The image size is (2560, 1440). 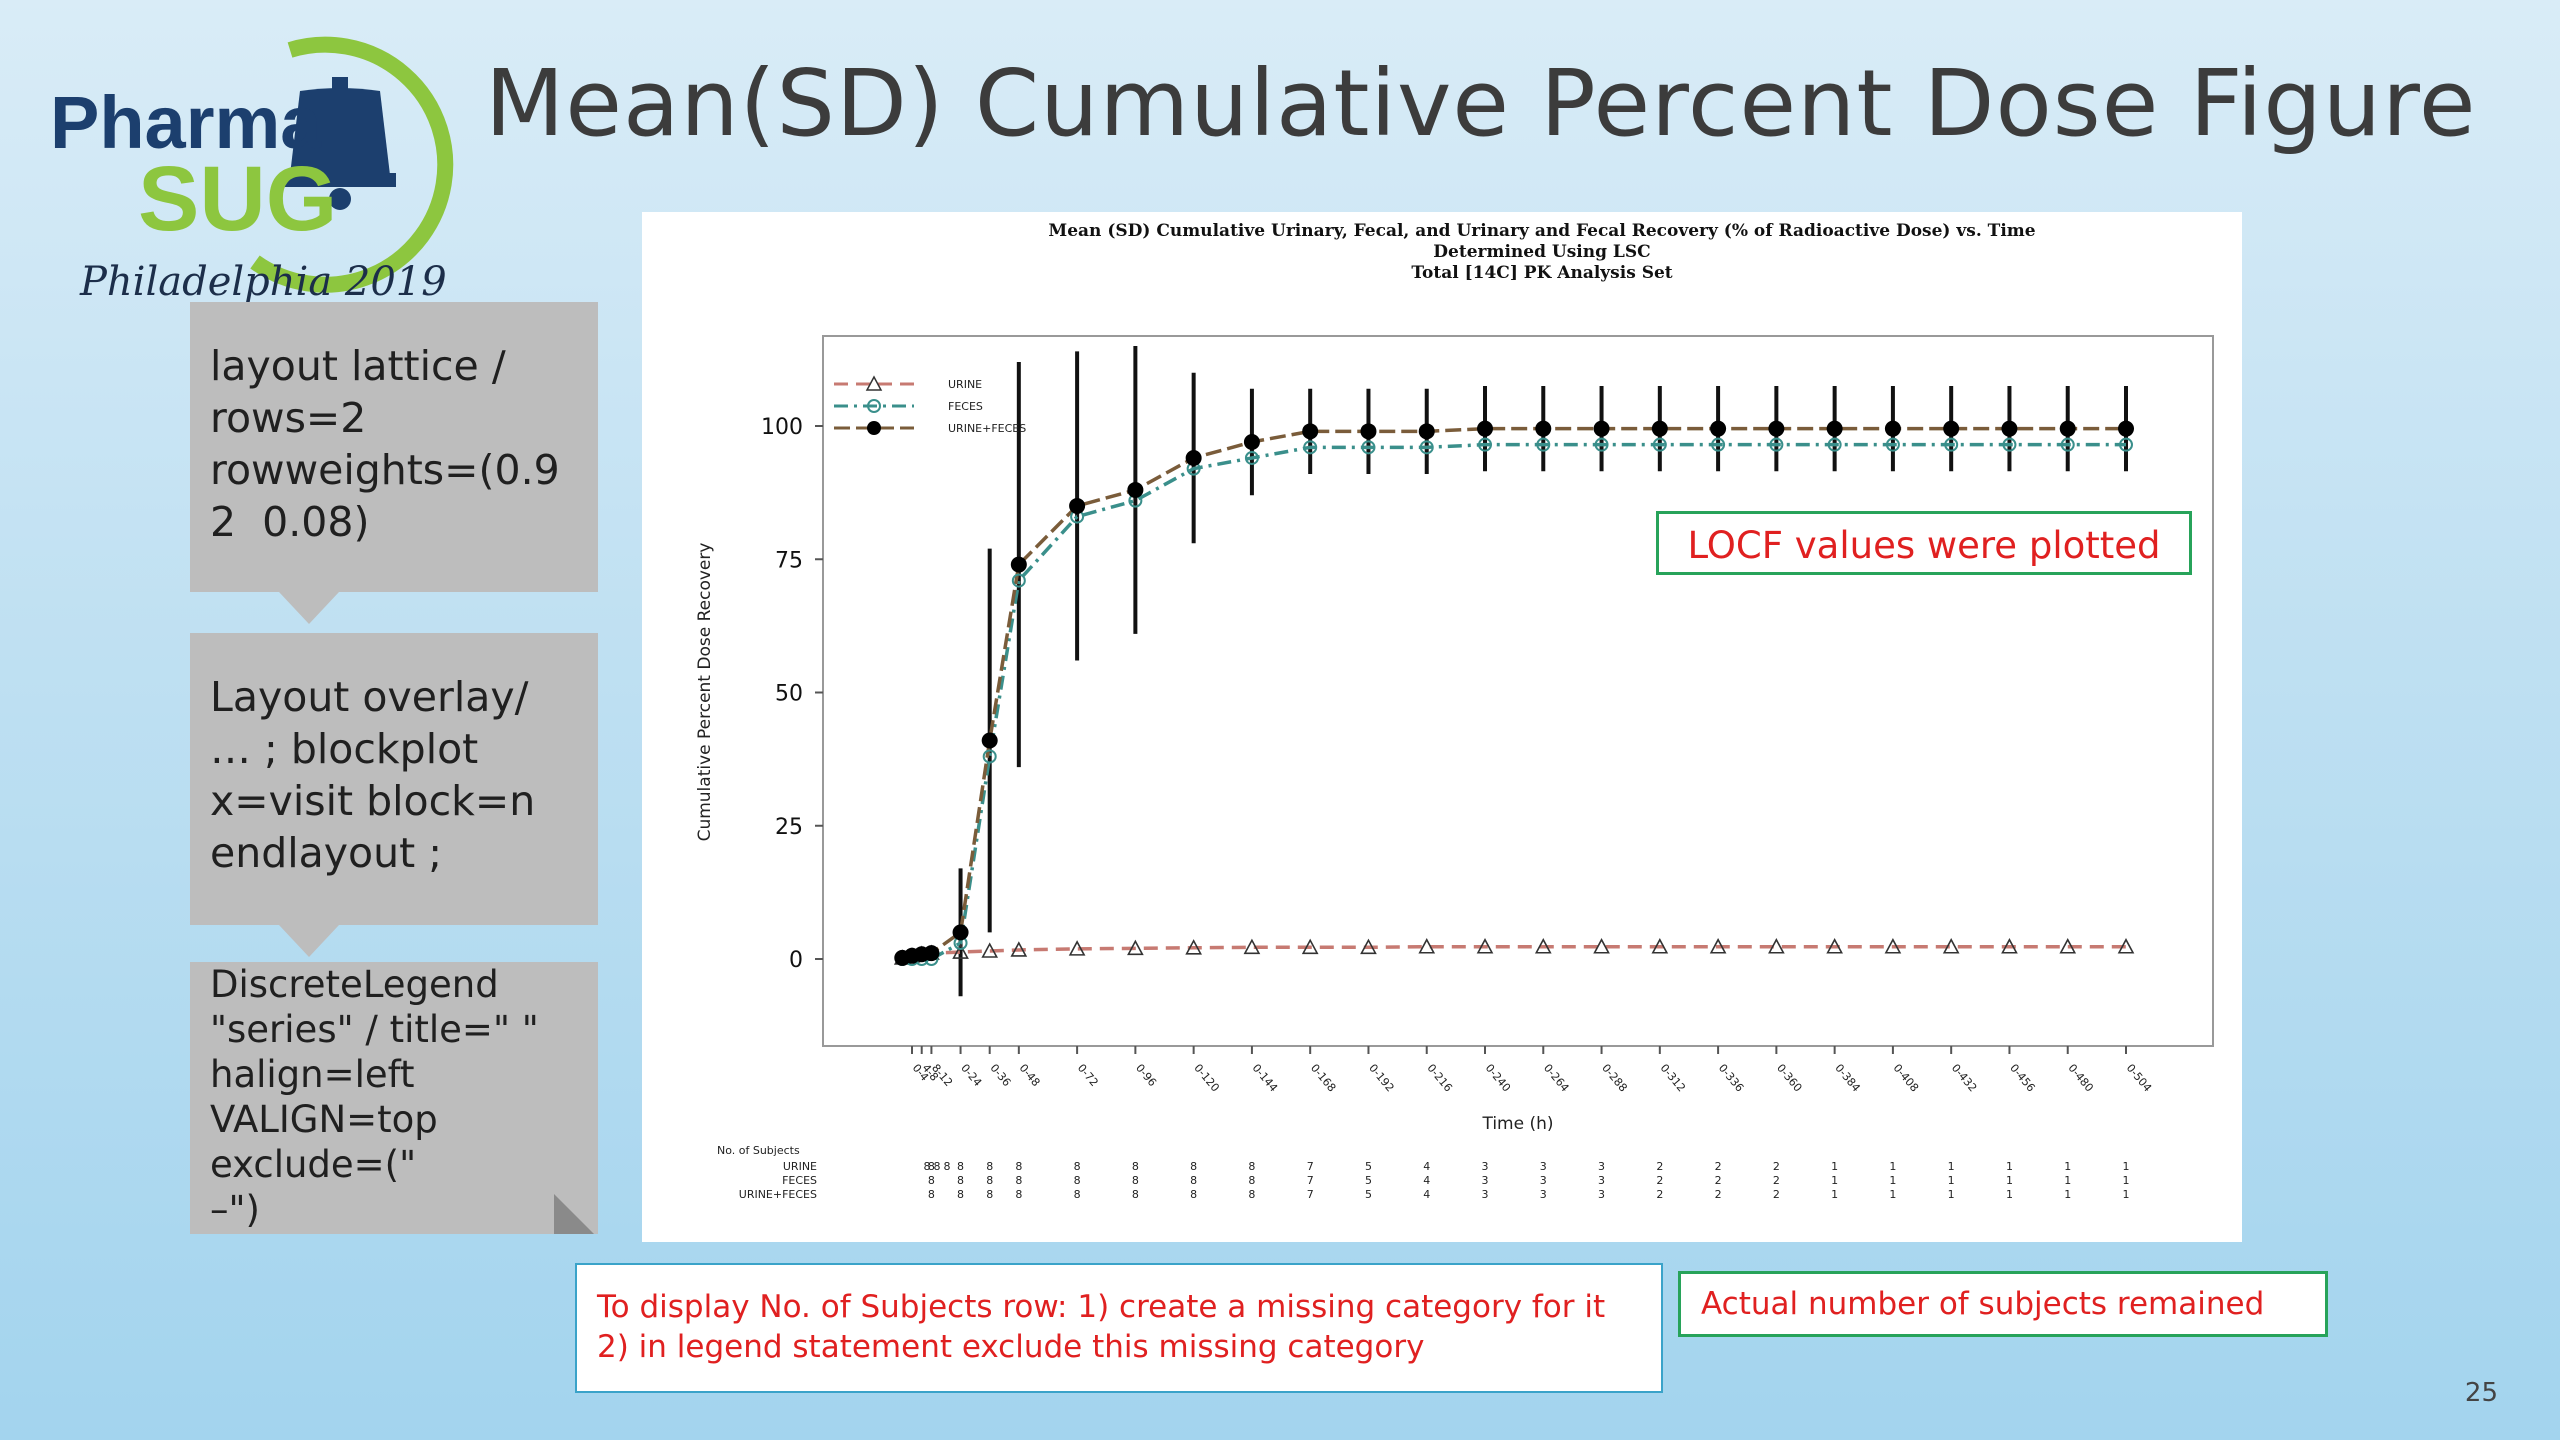 What do you see at coordinates (1030, 1075) in the screenshot?
I see `x-tick-label: 0-48` at bounding box center [1030, 1075].